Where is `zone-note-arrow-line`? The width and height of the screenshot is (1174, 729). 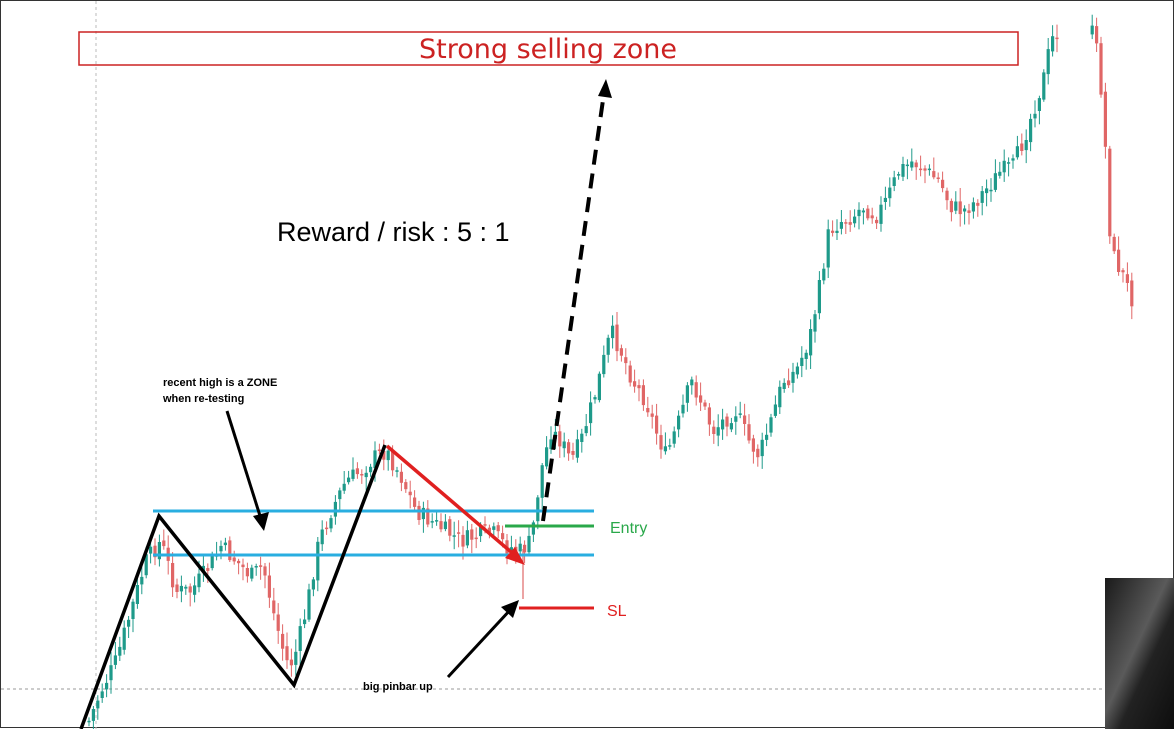
zone-note-arrow-line is located at coordinates (244, 465).